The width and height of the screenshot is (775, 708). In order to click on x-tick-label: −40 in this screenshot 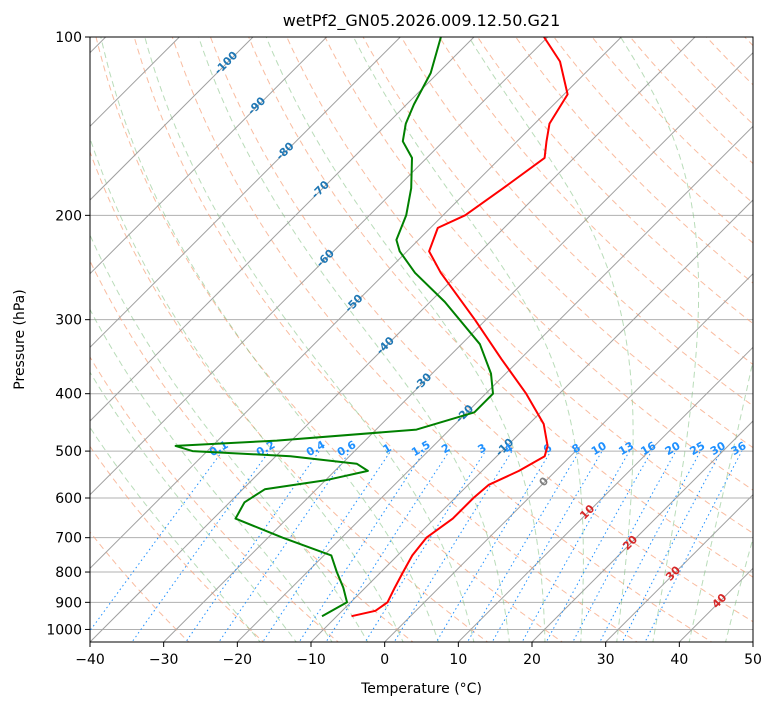, I will do `click(90, 660)`.